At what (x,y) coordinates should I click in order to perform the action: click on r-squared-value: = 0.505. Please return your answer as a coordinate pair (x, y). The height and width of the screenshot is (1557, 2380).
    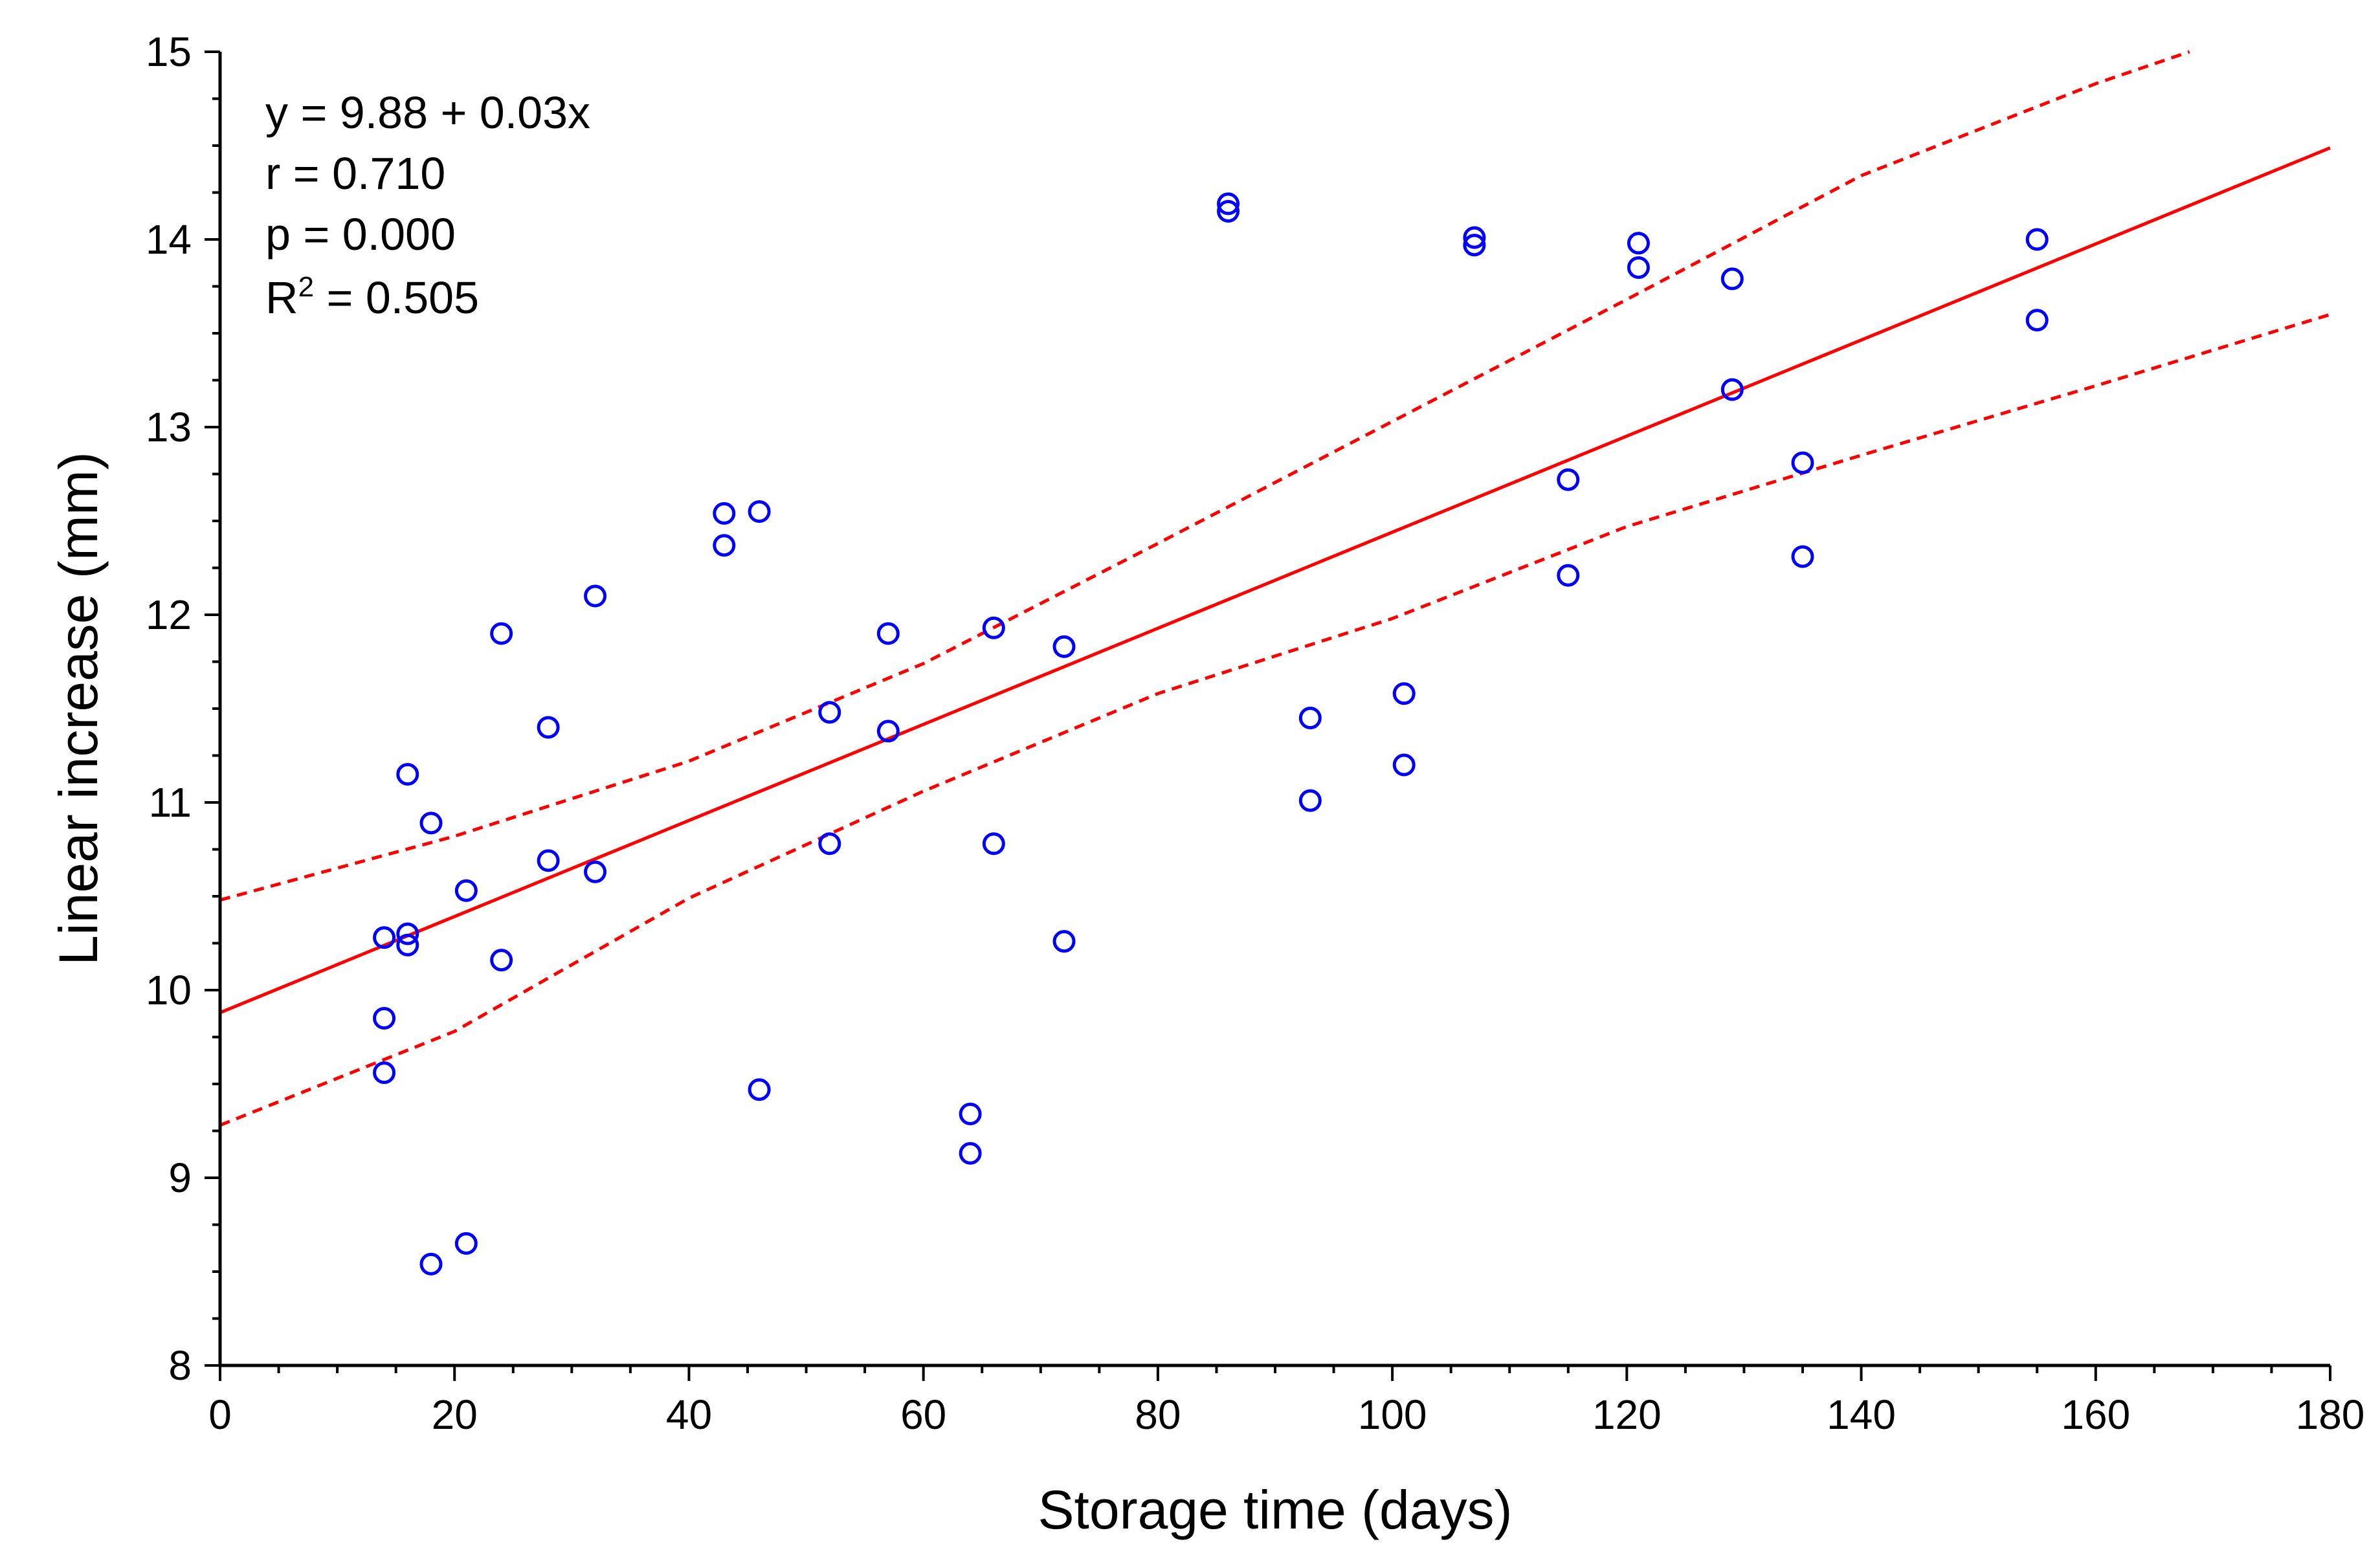
    Looking at the image, I should click on (396, 298).